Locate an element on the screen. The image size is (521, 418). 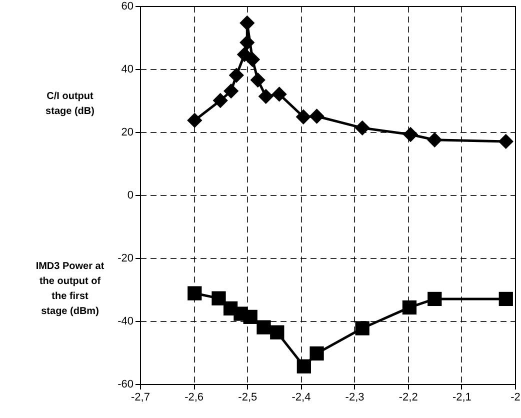
x-tick-label: -2,2 is located at coordinates (408, 398).